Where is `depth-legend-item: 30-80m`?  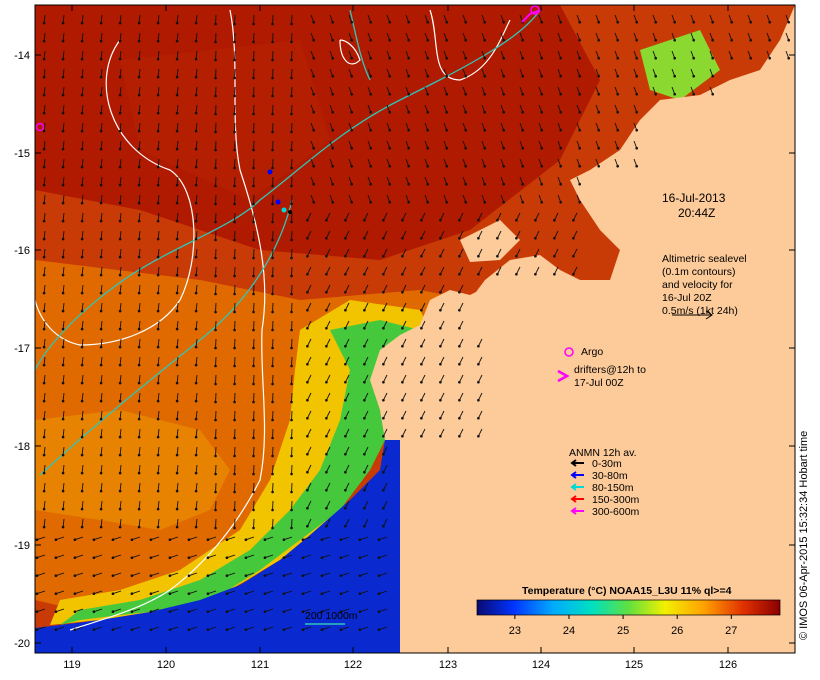
depth-legend-item: 30-80m is located at coordinates (610, 476).